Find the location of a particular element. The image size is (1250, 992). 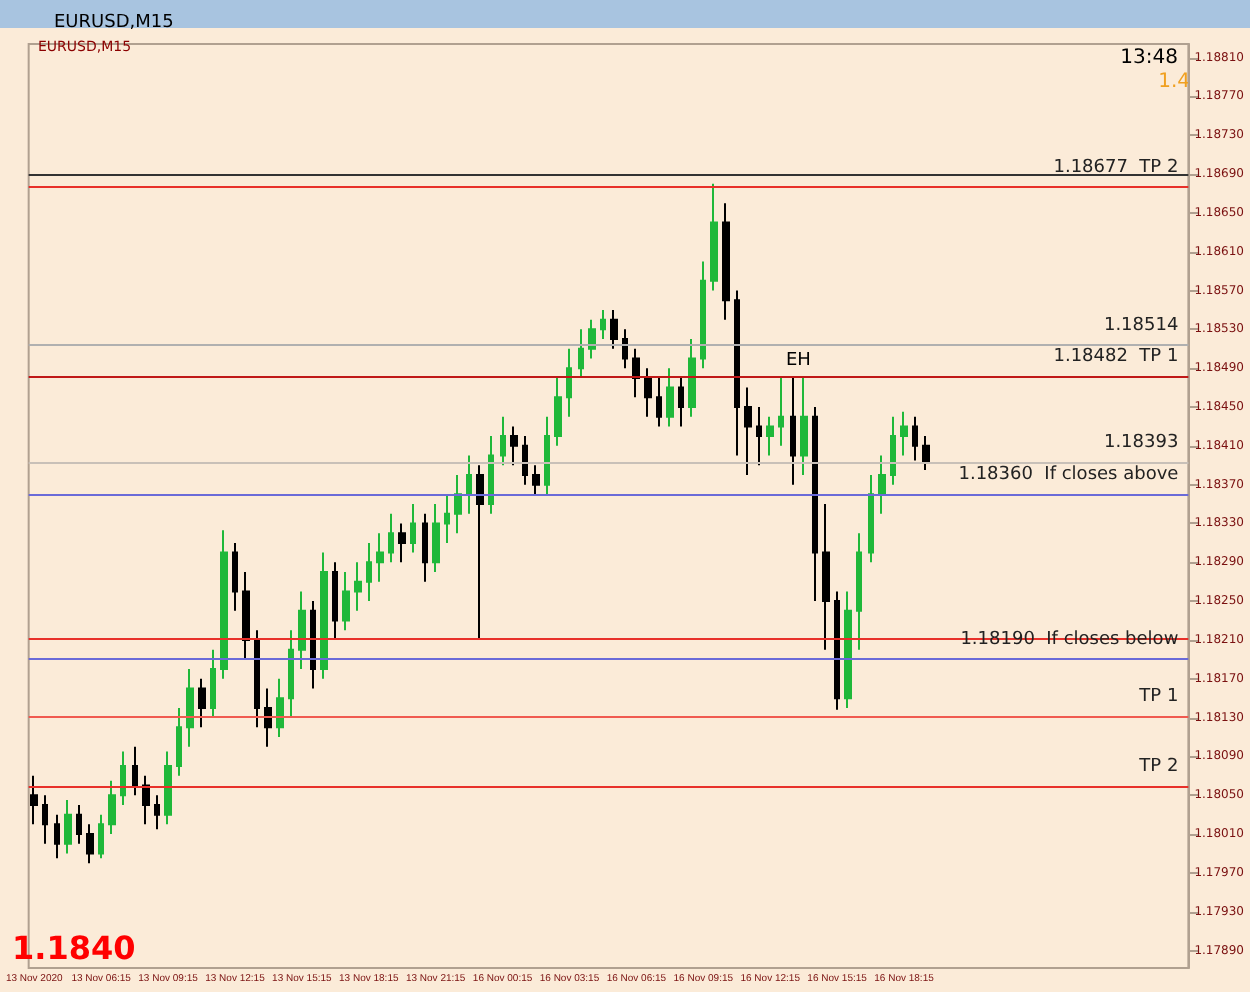

annotation: 13:48 is located at coordinates (1149, 58).